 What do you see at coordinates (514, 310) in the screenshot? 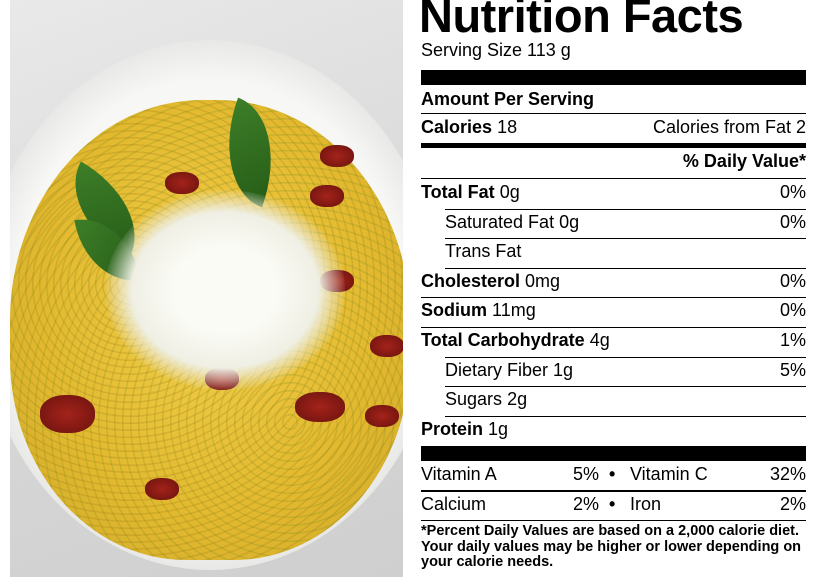
I see `nutrient-amount: 11mg` at bounding box center [514, 310].